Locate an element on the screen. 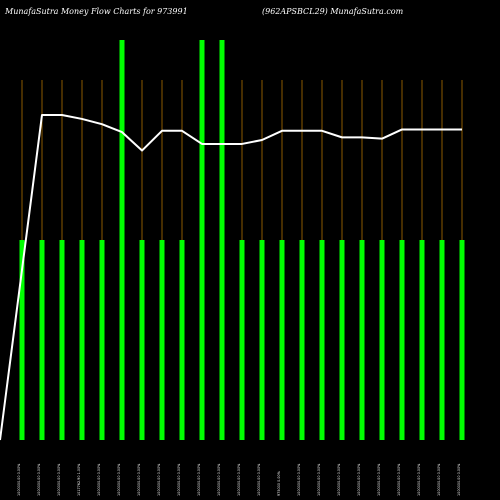 This screenshot has height=500, width=500. chart-subtitle: (962APSBCL29) MunafaSutra.com is located at coordinates (333, 11).